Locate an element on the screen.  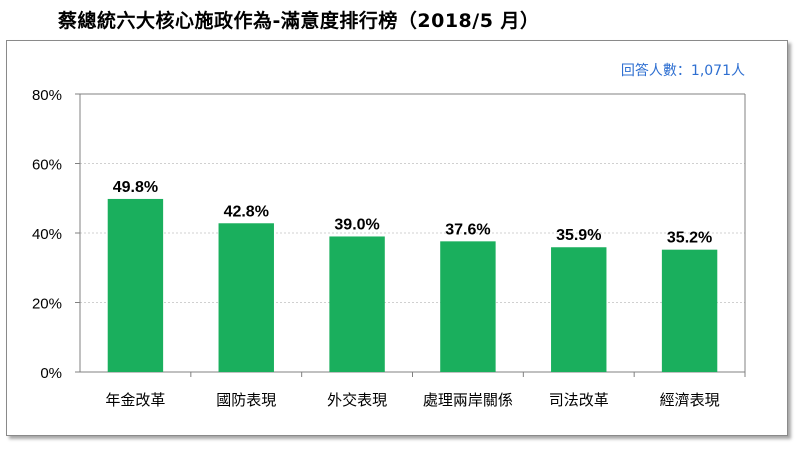
category-labels: 年金改革 國防表現 外交表現 處理兩岸關係 司法改革 經濟表現 is located at coordinates (412, 400).